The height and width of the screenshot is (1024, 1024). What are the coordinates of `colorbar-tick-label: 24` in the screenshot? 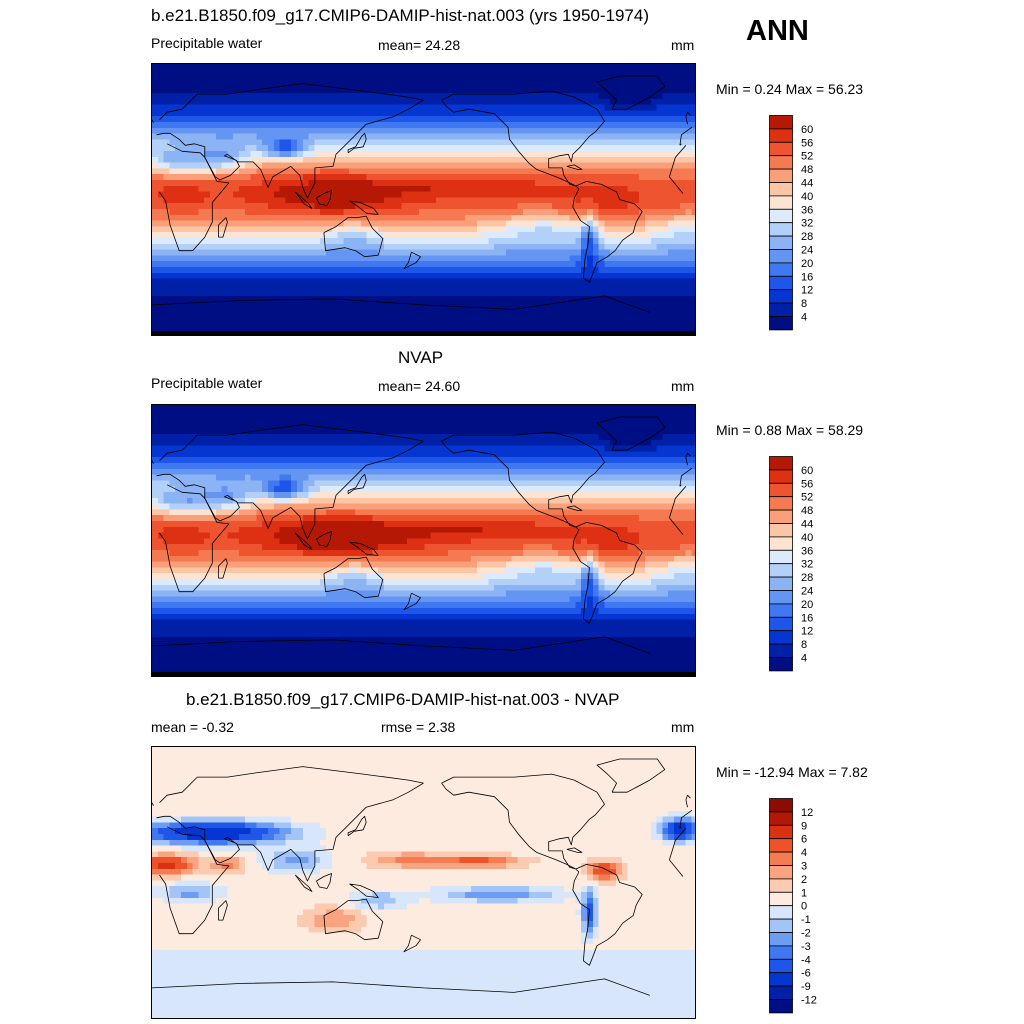 It's located at (807, 592).